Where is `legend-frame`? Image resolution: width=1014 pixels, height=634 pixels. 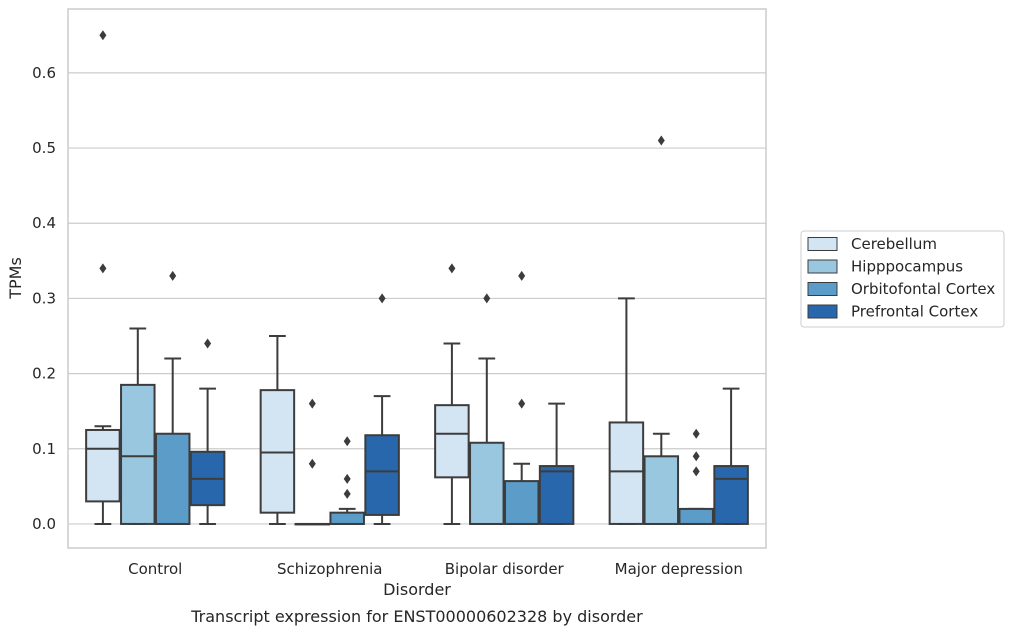 legend-frame is located at coordinates (902, 279).